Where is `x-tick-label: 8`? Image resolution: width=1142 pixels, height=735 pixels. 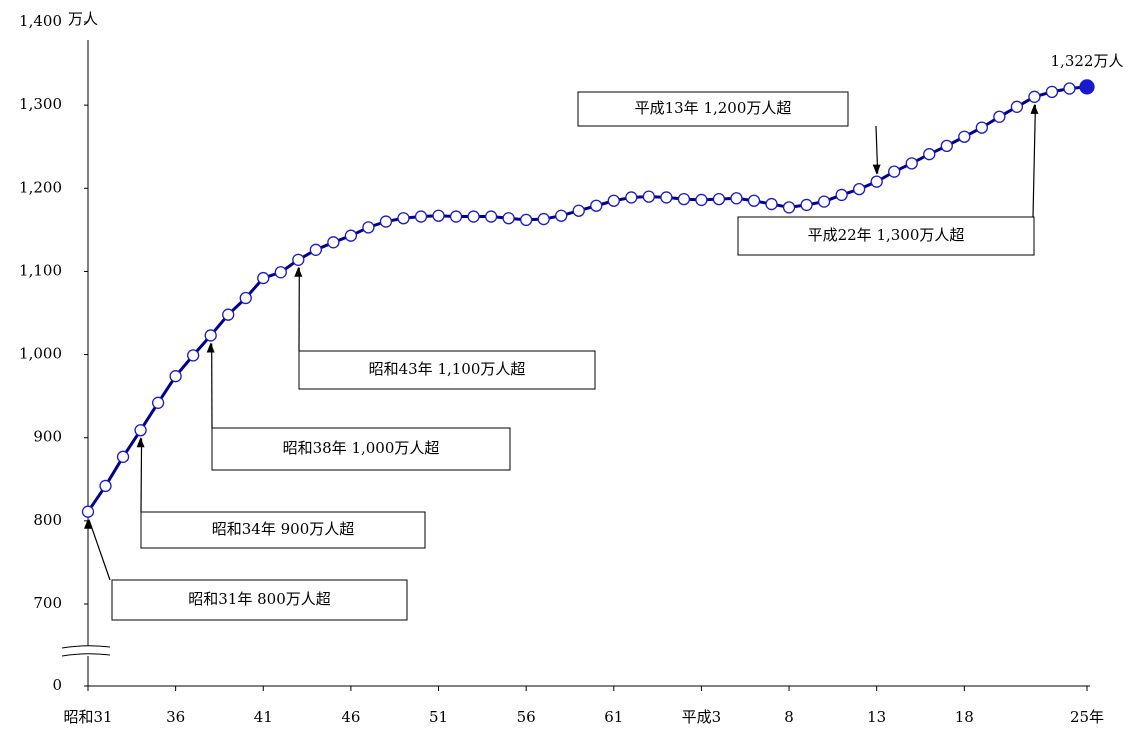
x-tick-label: 8 is located at coordinates (789, 717).